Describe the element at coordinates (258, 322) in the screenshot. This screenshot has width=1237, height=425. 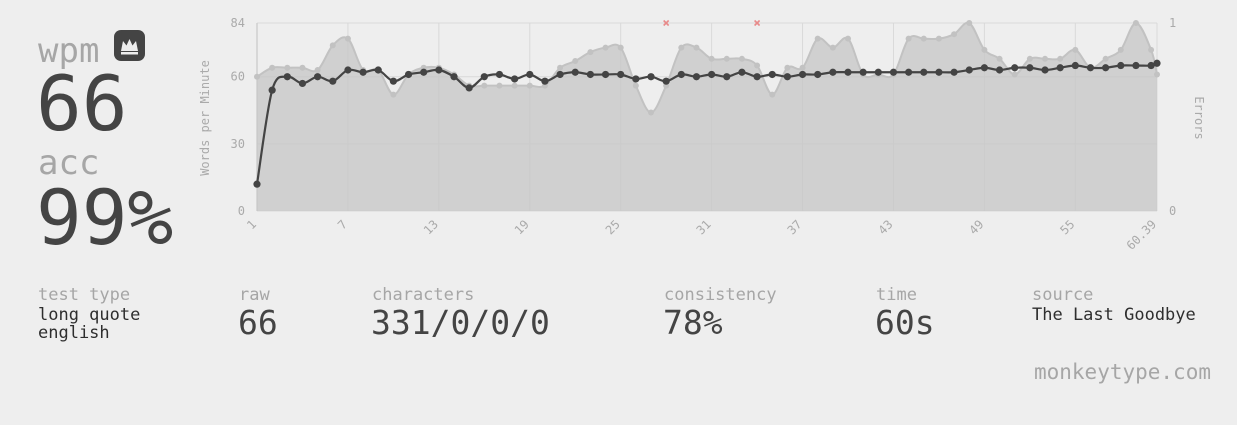
I see `raw-value: 66` at that location.